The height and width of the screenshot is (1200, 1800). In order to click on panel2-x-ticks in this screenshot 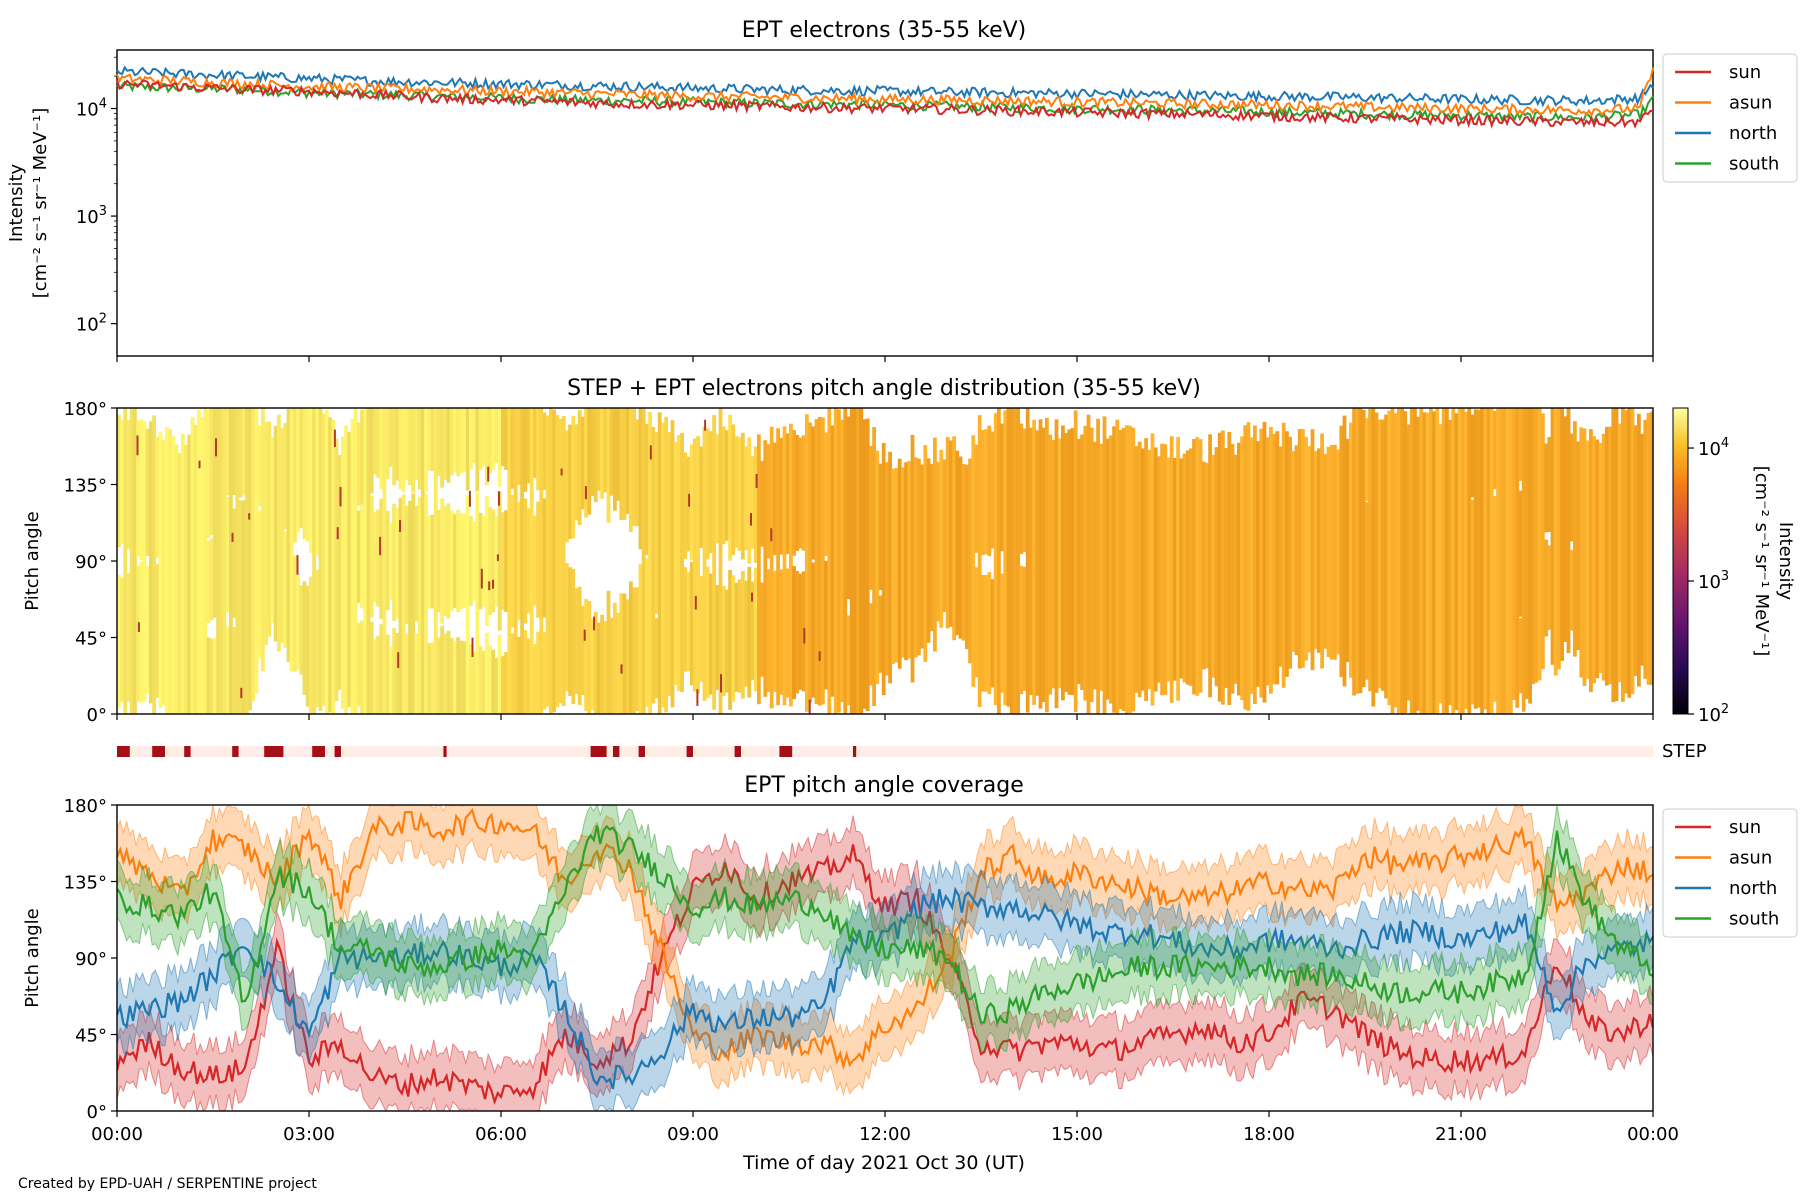, I will do `click(885, 717)`.